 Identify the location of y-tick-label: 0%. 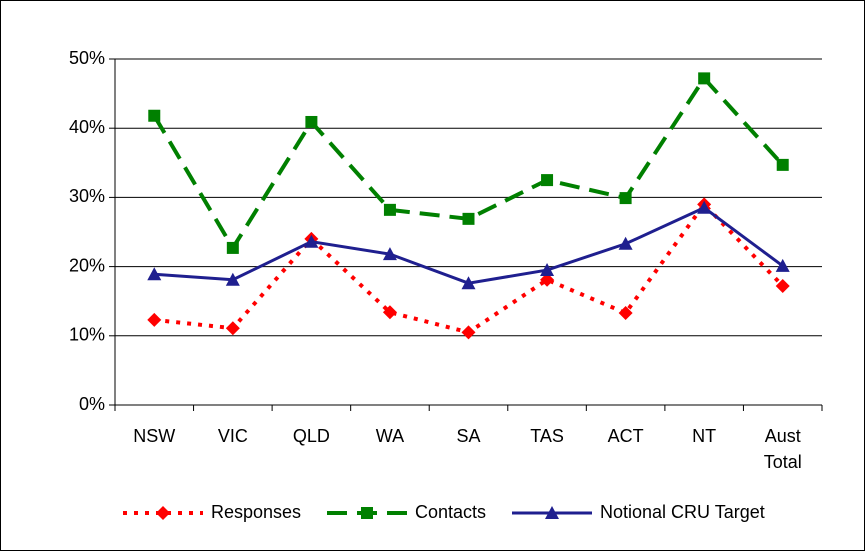
(92, 404).